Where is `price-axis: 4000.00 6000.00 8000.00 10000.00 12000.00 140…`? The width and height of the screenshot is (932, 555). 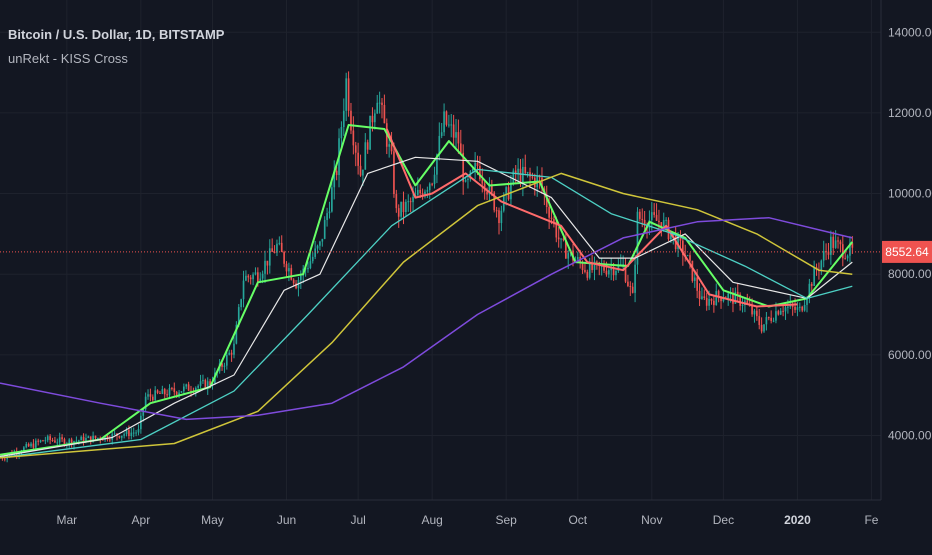 price-axis: 4000.00 6000.00 8000.00 10000.00 12000.00 140… is located at coordinates (910, 233).